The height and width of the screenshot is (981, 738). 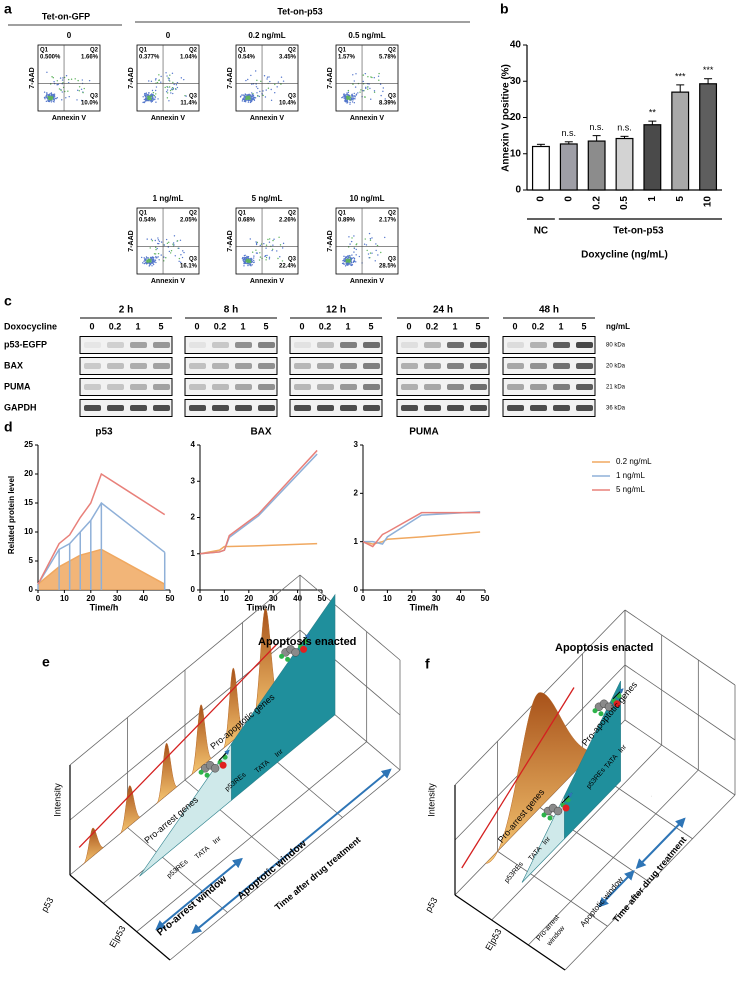 I want to click on y-tick-label: 30, so click(x=516, y=81).